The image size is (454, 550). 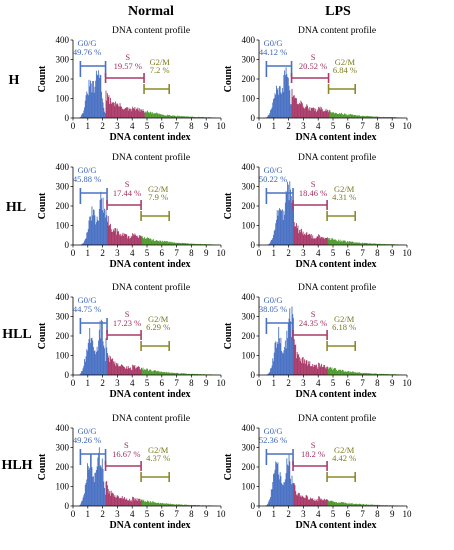 What do you see at coordinates (333, 383) in the screenshot?
I see `x-tick-label: 5` at bounding box center [333, 383].